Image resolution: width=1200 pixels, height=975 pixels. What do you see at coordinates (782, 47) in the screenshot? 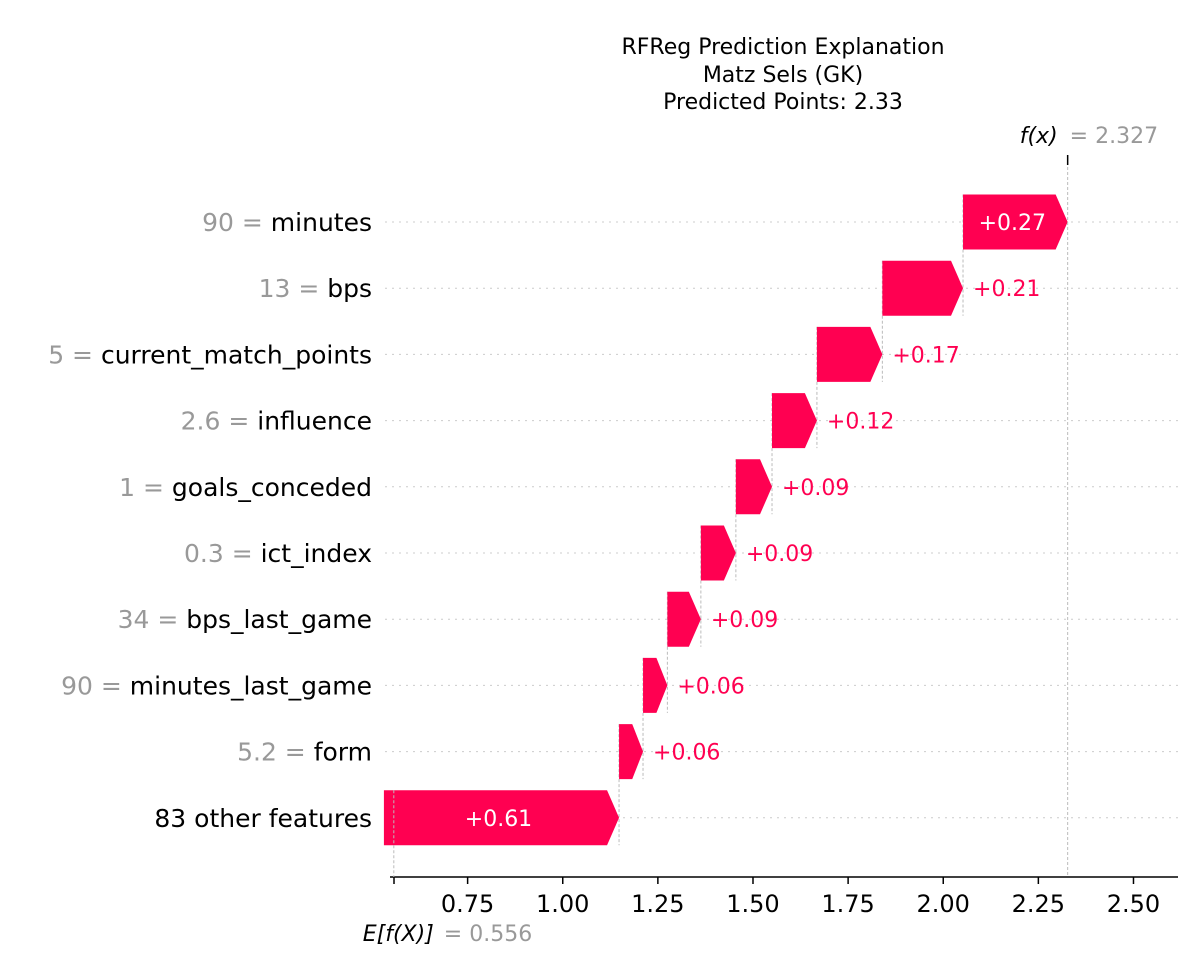
I see `title-line-1: RFReg Prediction Explanation` at bounding box center [782, 47].